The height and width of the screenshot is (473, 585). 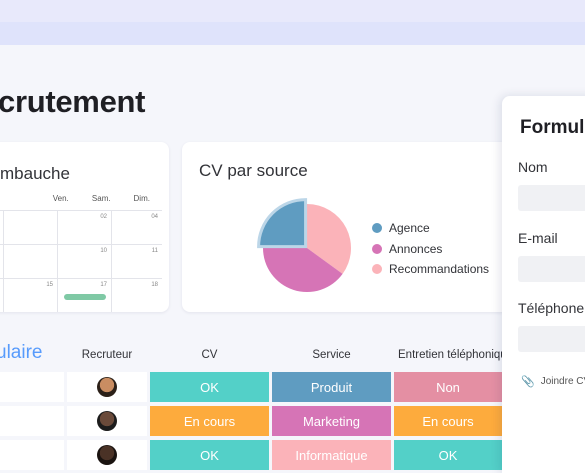 I want to click on top-strip, so click(x=292, y=11).